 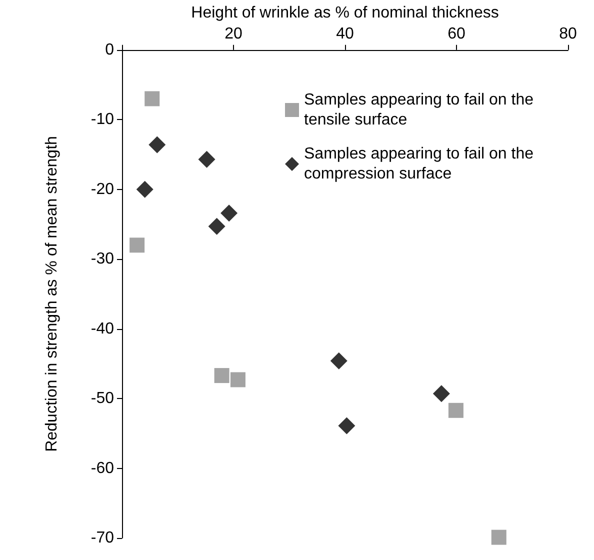 What do you see at coordinates (102, 329) in the screenshot?
I see `y-tick-label: -40` at bounding box center [102, 329].